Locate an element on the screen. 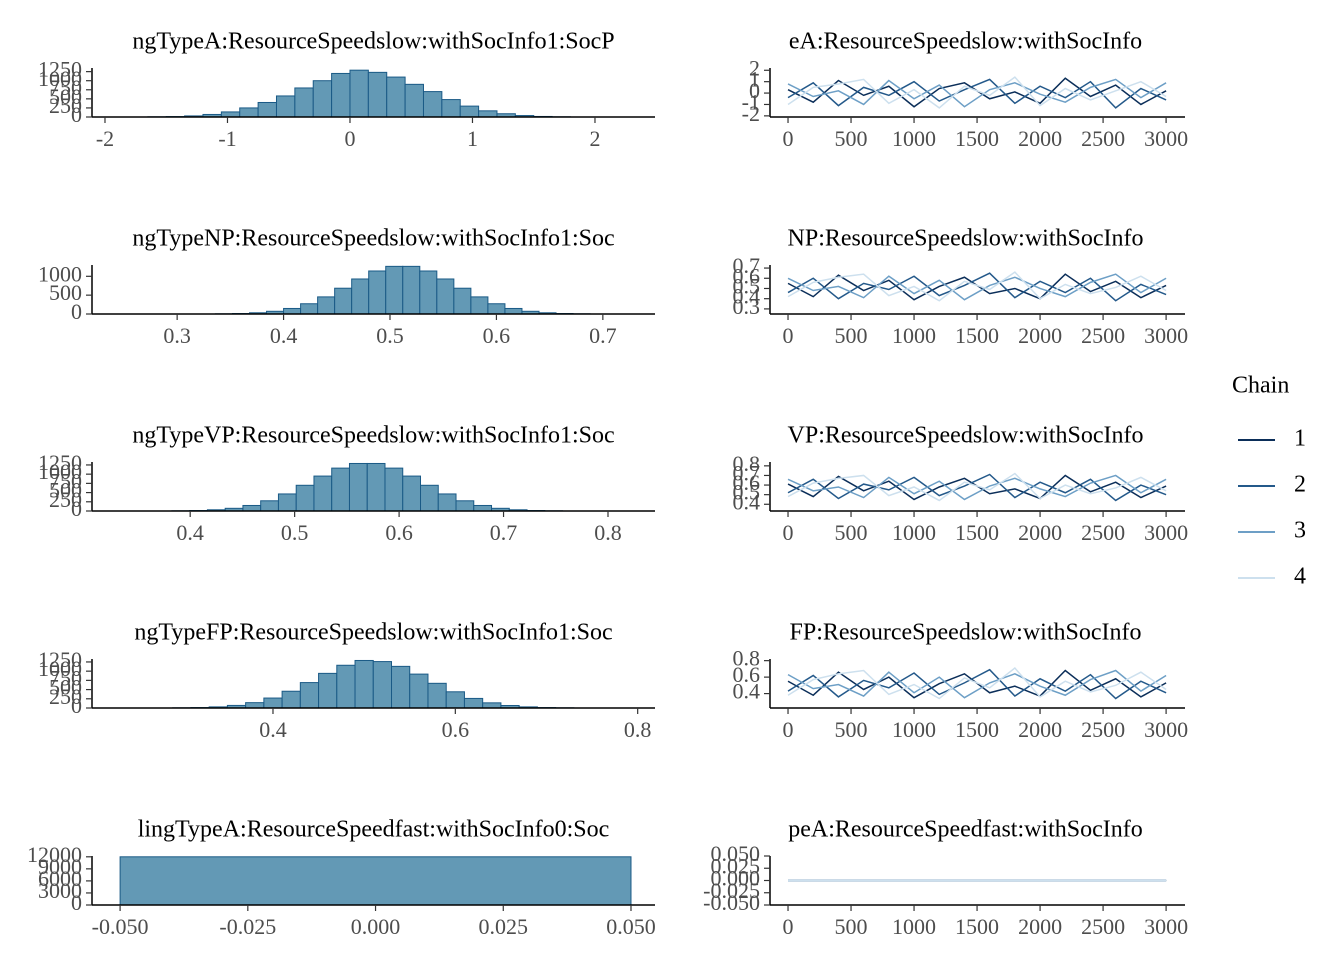 The height and width of the screenshot is (960, 1344). x-tick-label: 0.050 is located at coordinates (631, 926).